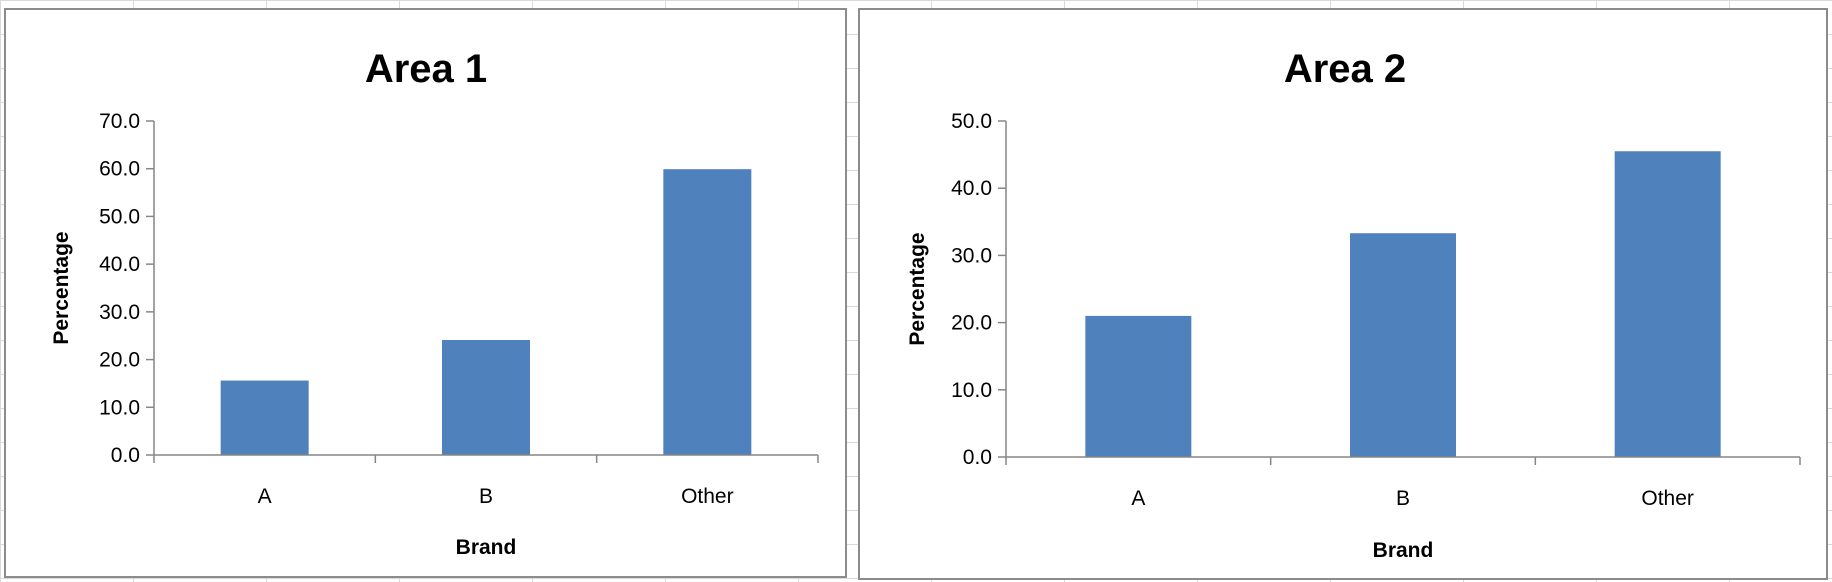 This screenshot has width=1832, height=582. I want to click on y-tick-label: 60.0, so click(119, 169).